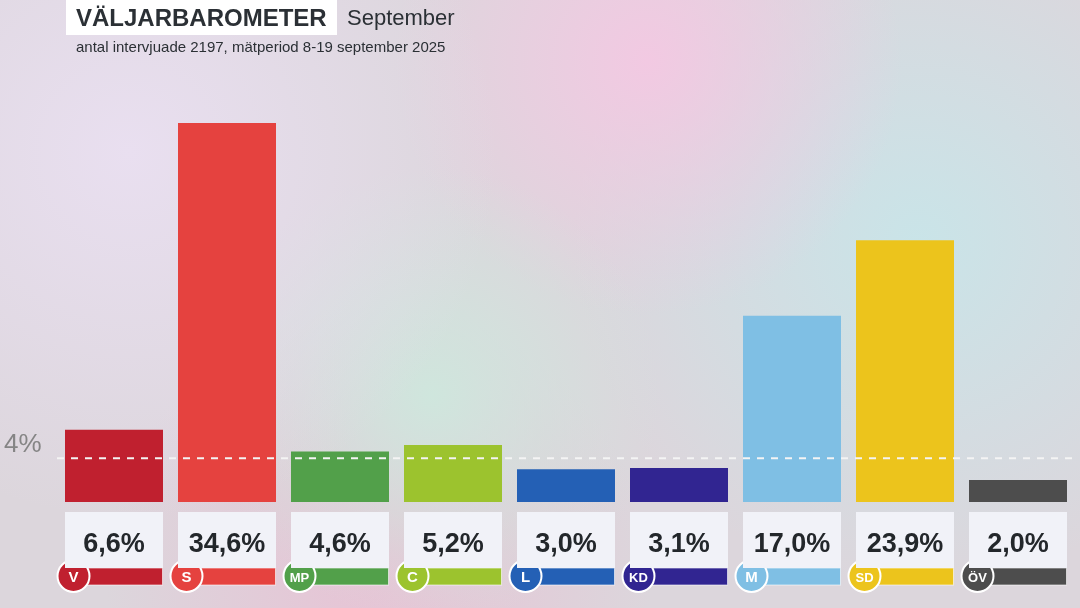 Image resolution: width=1080 pixels, height=608 pixels. What do you see at coordinates (864, 577) in the screenshot?
I see `x-tick-label: SD` at bounding box center [864, 577].